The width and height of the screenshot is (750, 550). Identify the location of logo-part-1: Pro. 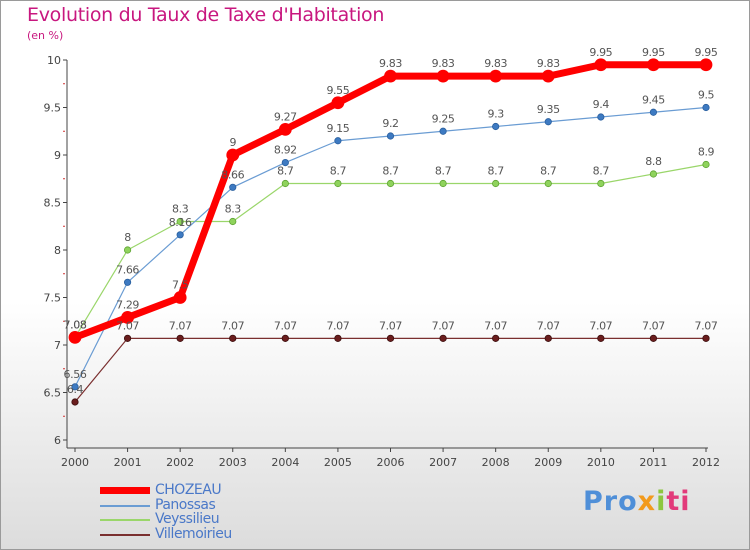
(610, 501).